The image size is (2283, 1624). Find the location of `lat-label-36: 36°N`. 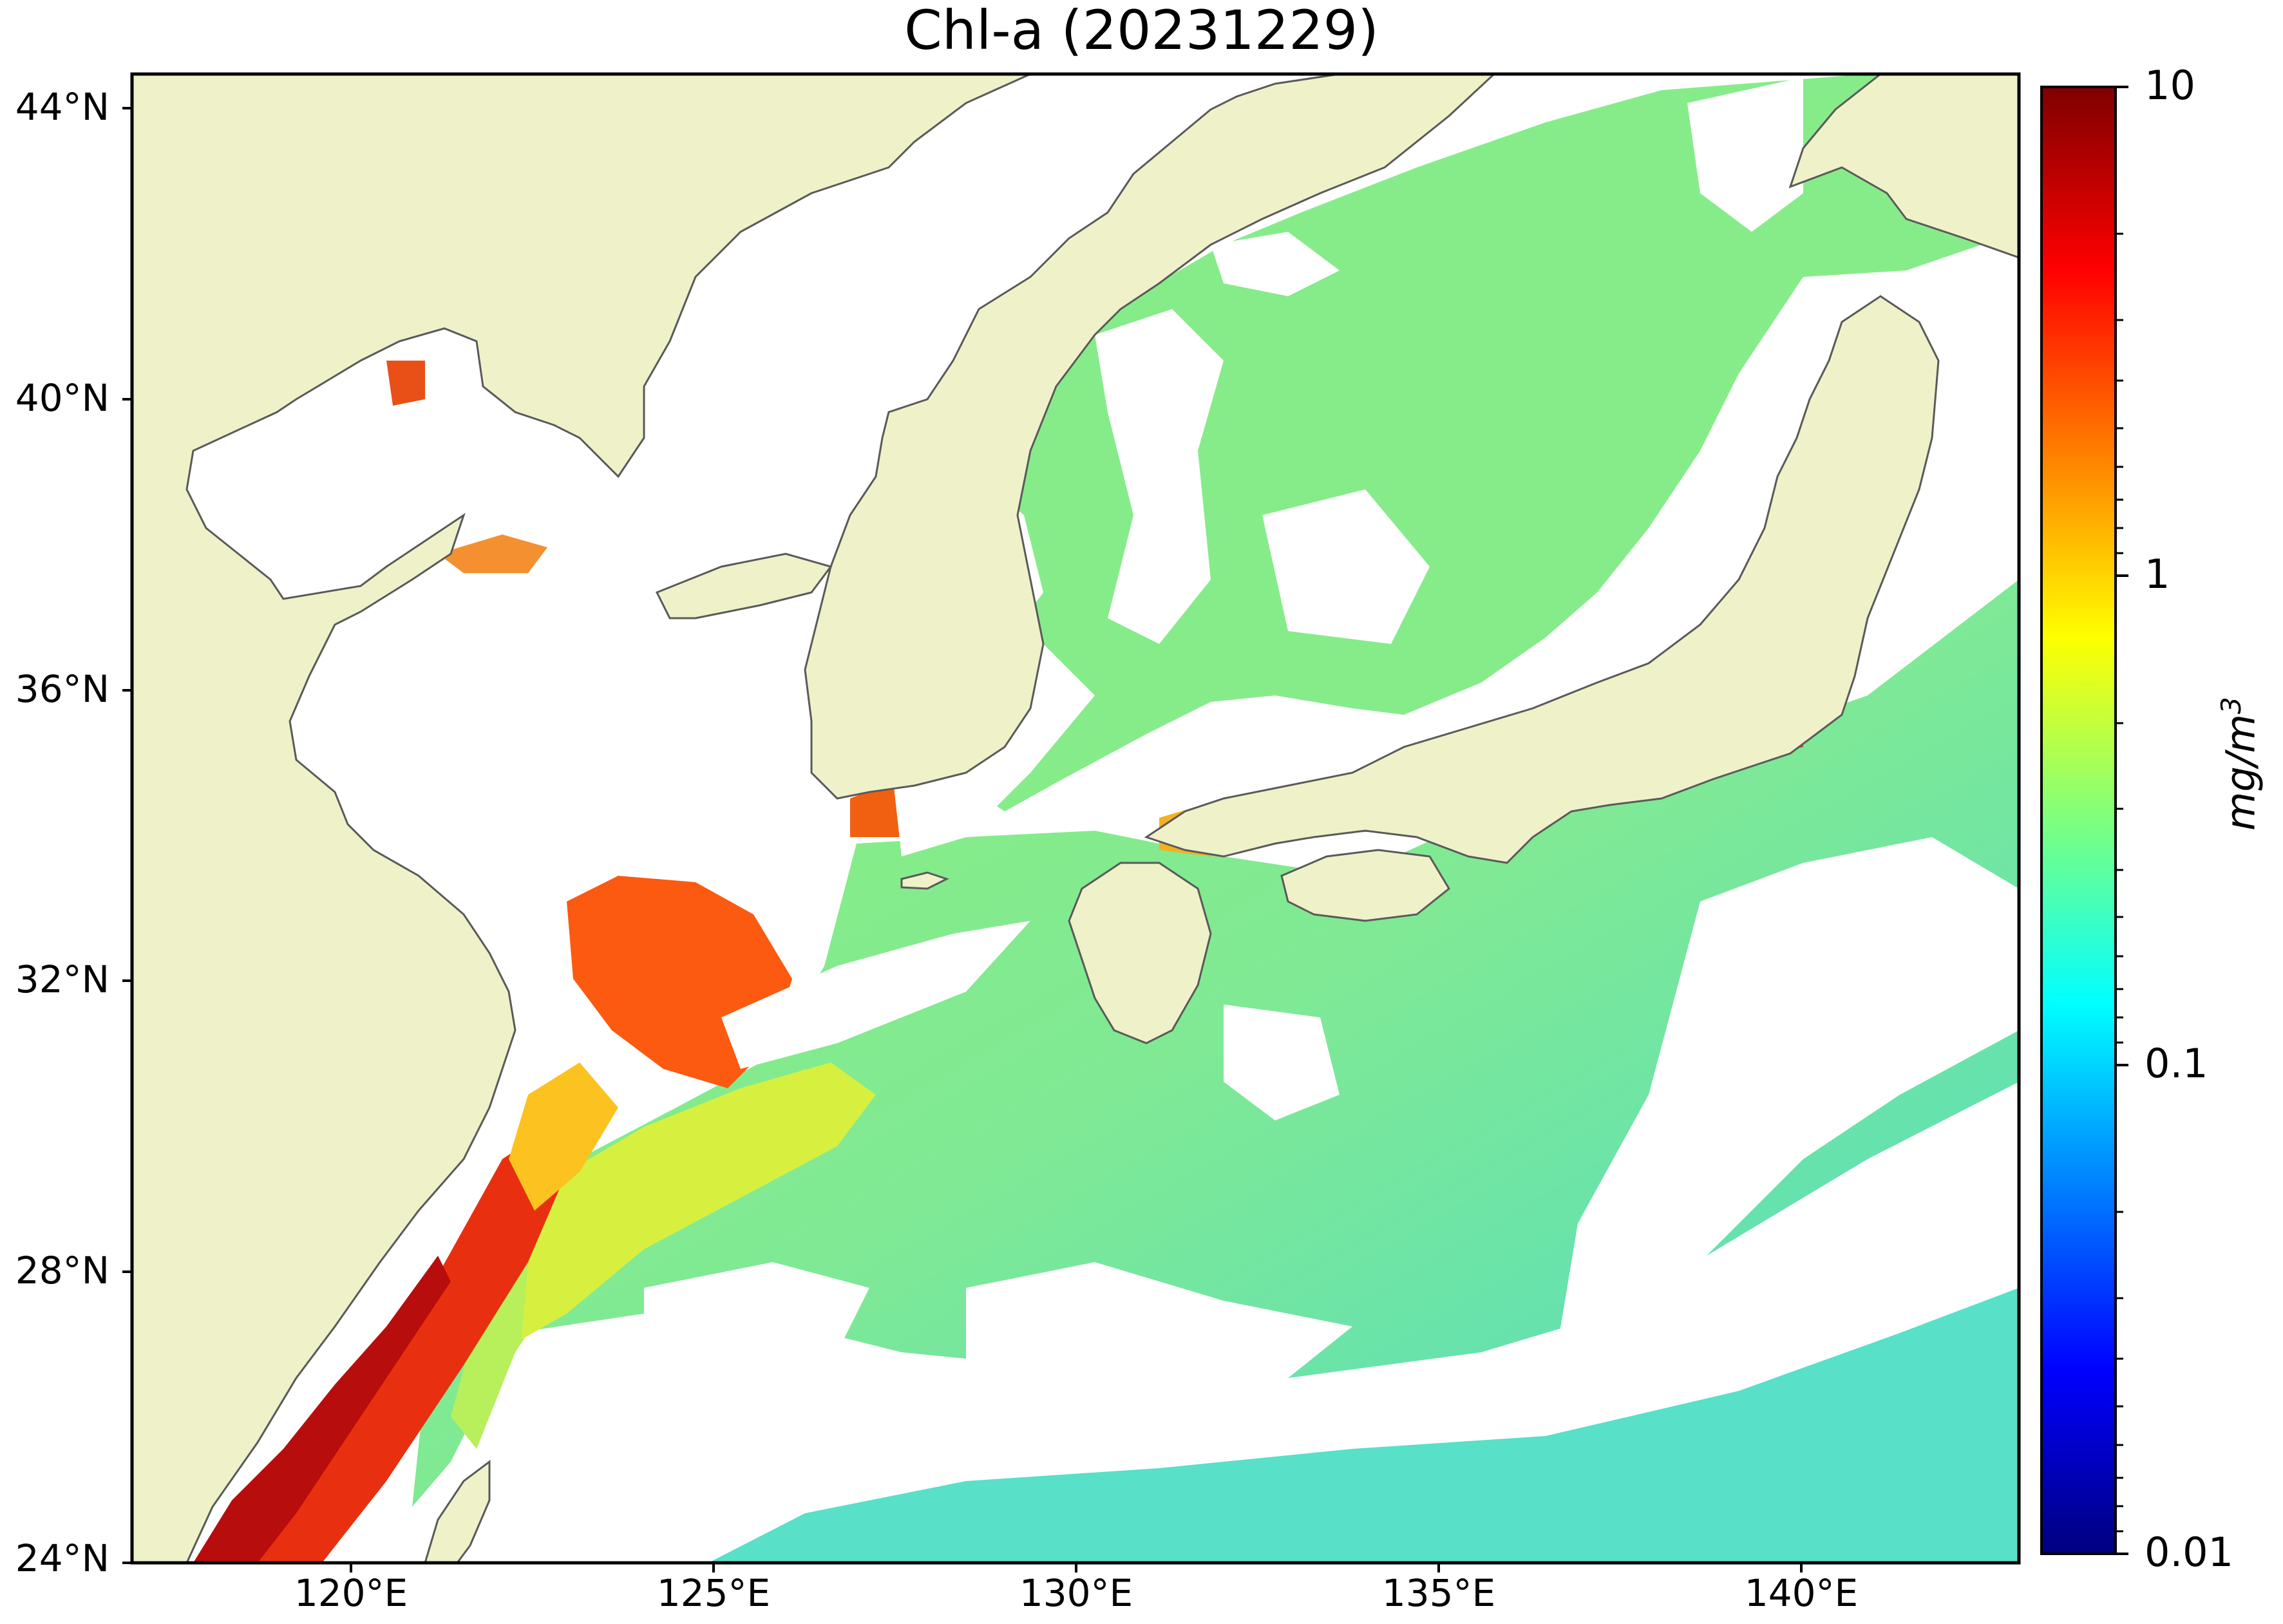

lat-label-36: 36°N is located at coordinates (62, 689).